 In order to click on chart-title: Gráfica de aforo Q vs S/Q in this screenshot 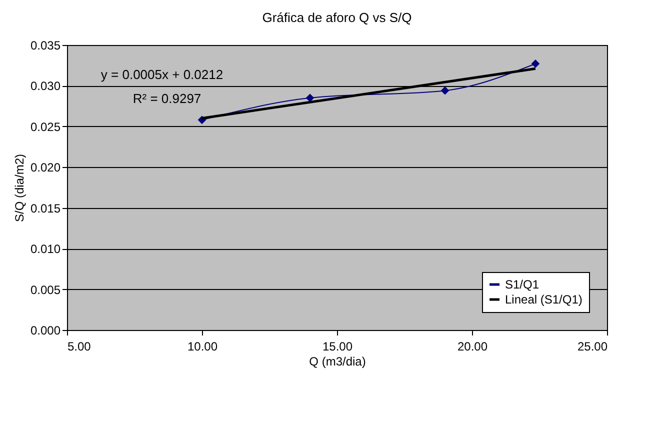, I will do `click(337, 17)`.